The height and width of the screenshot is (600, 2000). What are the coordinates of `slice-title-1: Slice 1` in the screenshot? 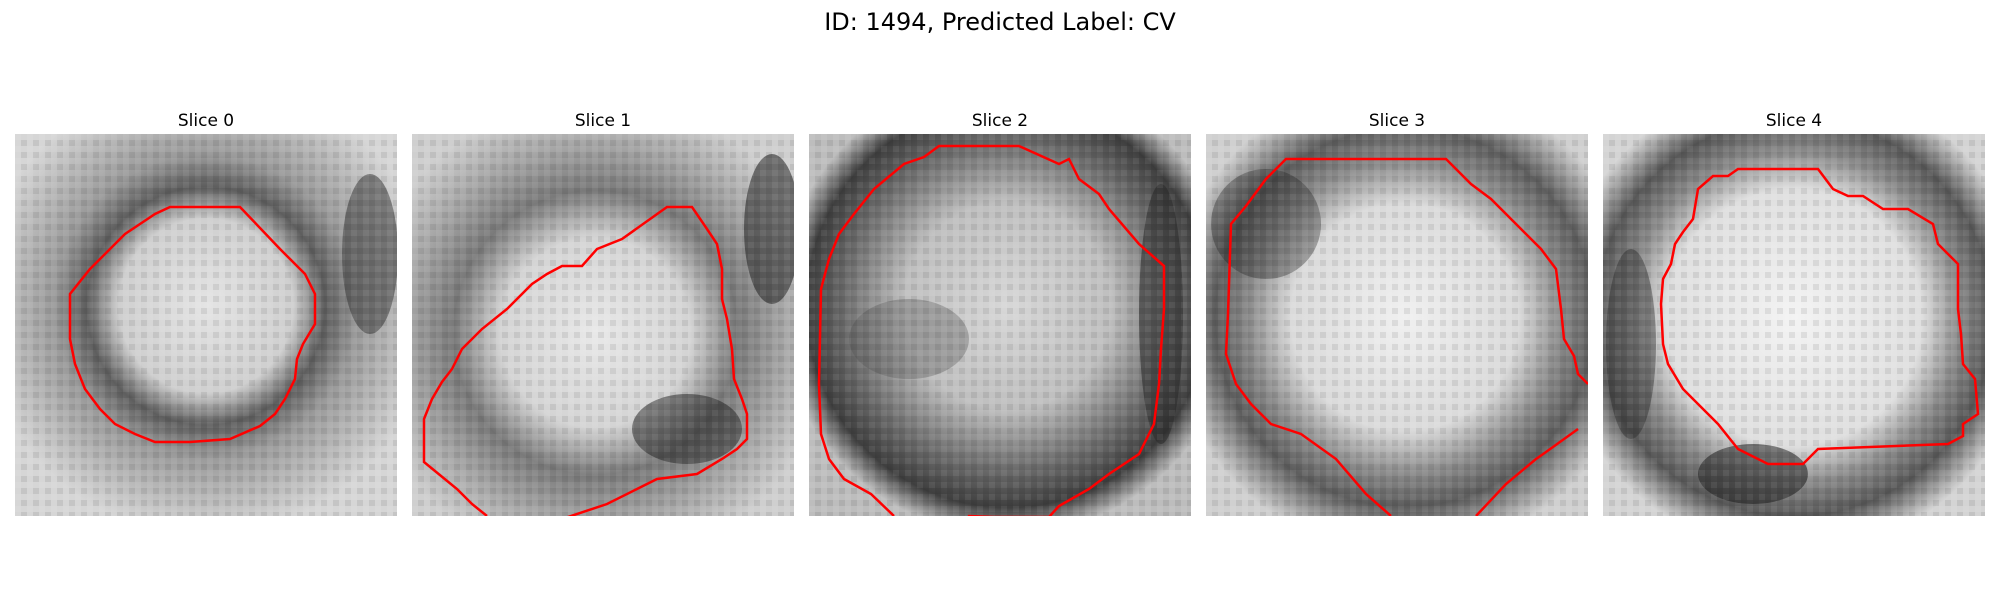 It's located at (603, 121).